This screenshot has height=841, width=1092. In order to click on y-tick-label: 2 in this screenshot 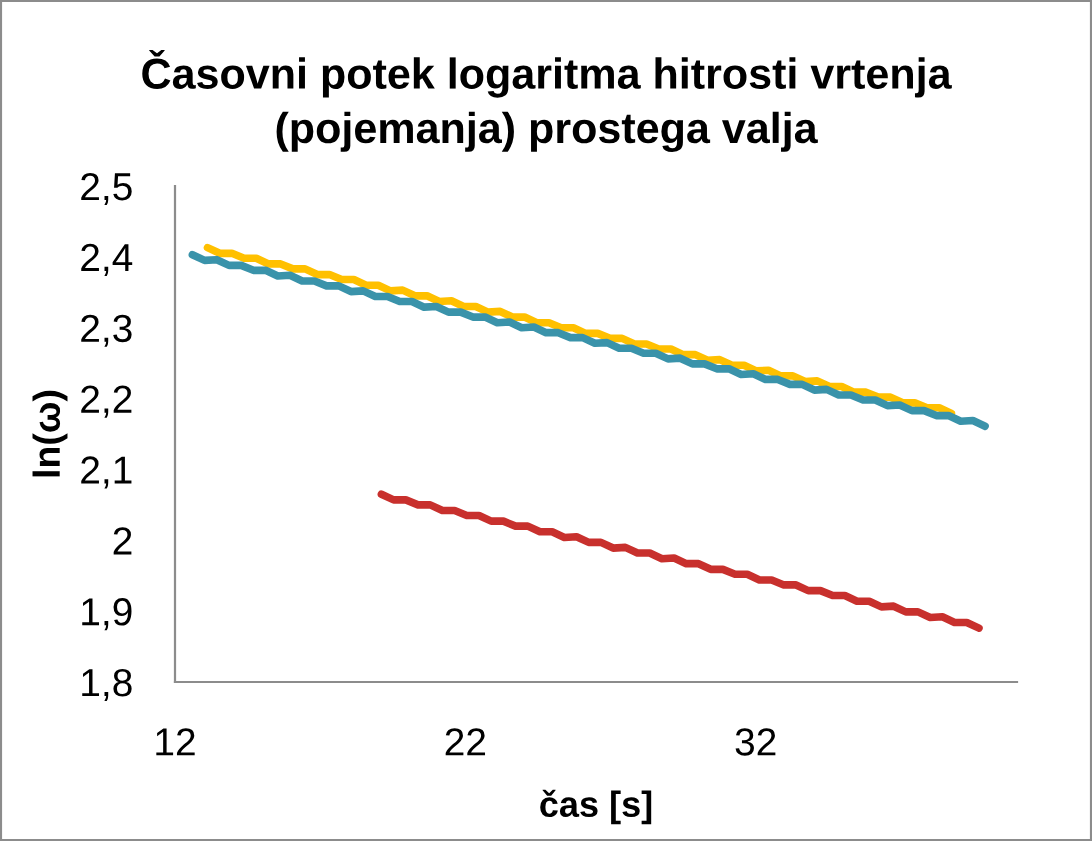, I will do `click(122, 541)`.